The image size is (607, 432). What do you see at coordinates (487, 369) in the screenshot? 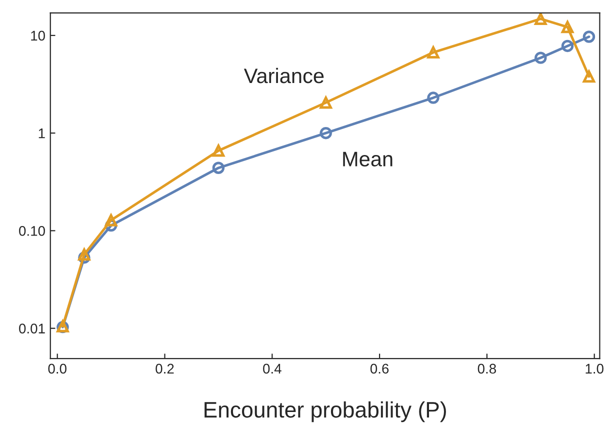
I see `x-tick-label: 0.8` at bounding box center [487, 369].